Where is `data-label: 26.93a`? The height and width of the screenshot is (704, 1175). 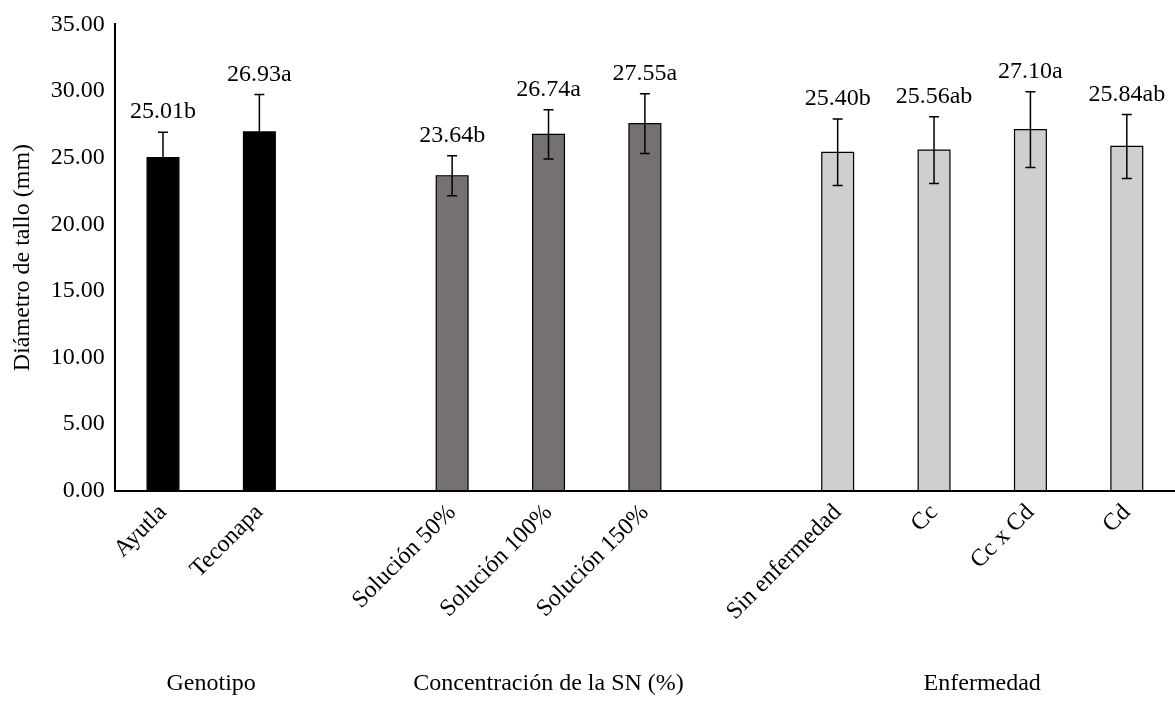 data-label: 26.93a is located at coordinates (260, 72).